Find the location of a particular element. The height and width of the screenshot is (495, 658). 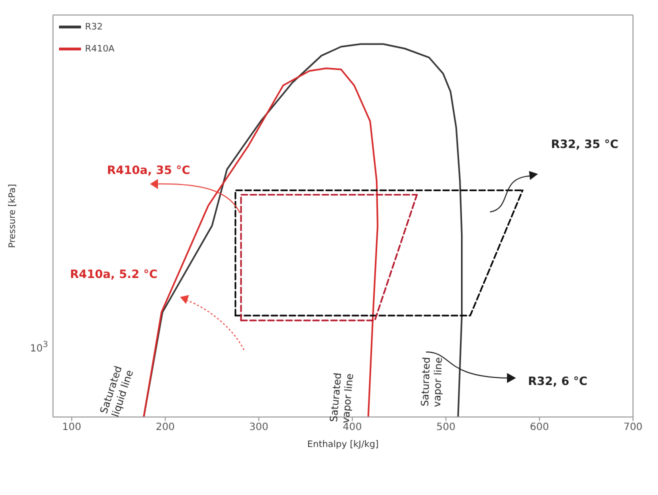

annotation: R410a, 5.2 °C is located at coordinates (114, 274).